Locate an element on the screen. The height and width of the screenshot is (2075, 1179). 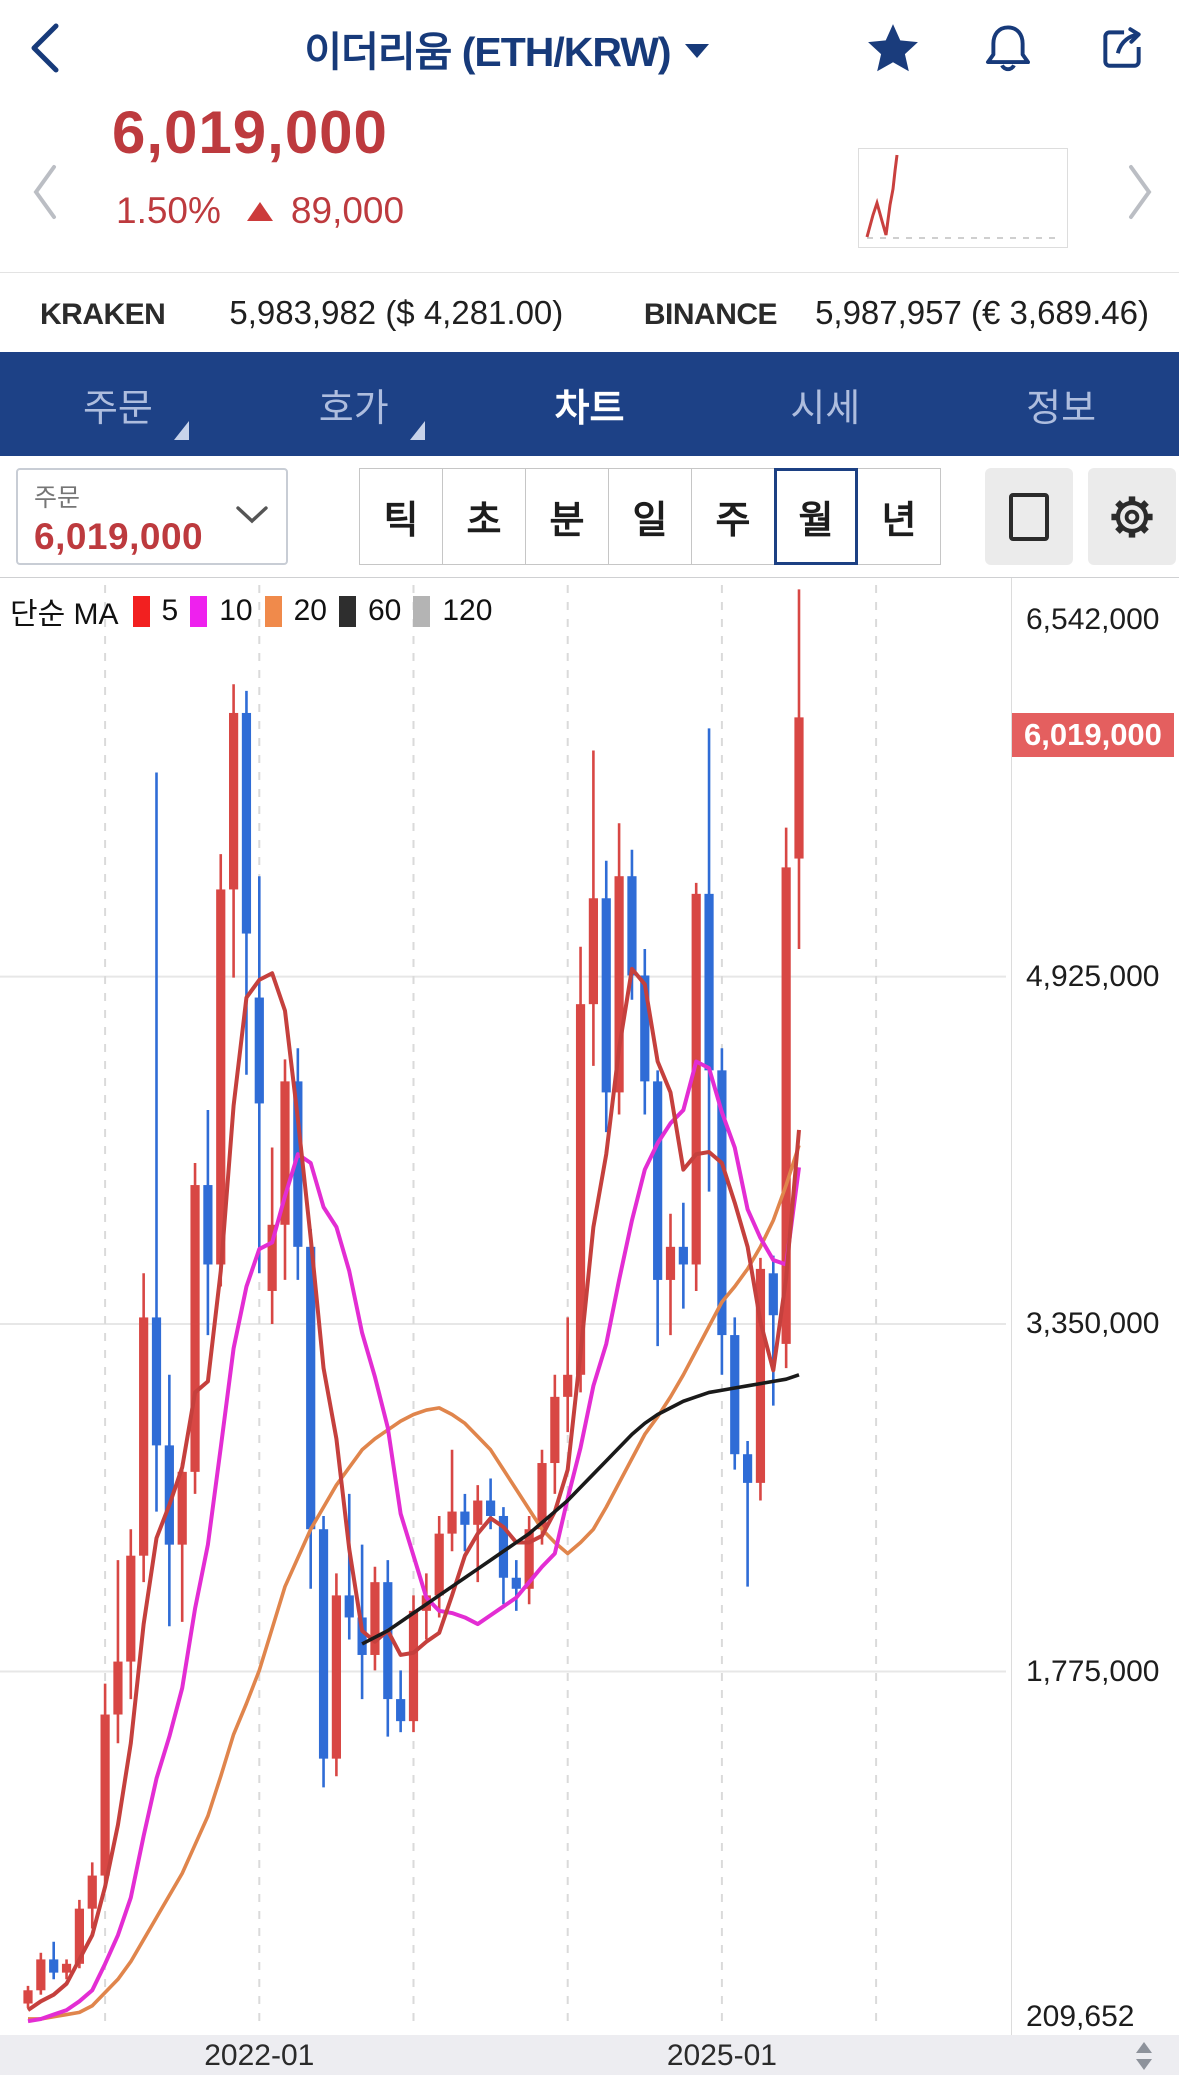
period-day: 일 is located at coordinates (650, 516).